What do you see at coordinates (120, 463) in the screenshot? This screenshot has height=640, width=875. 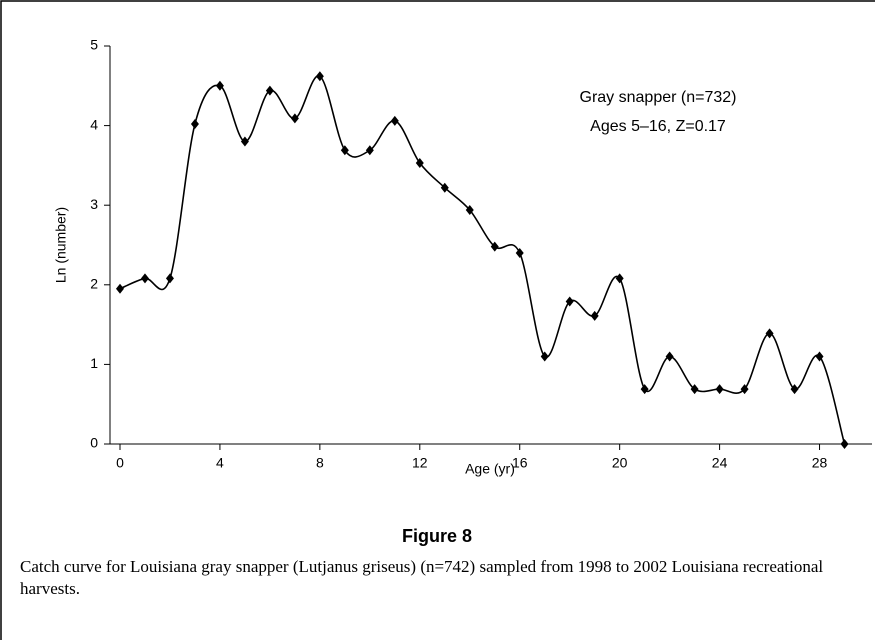 I see `x-tick-label: 0` at bounding box center [120, 463].